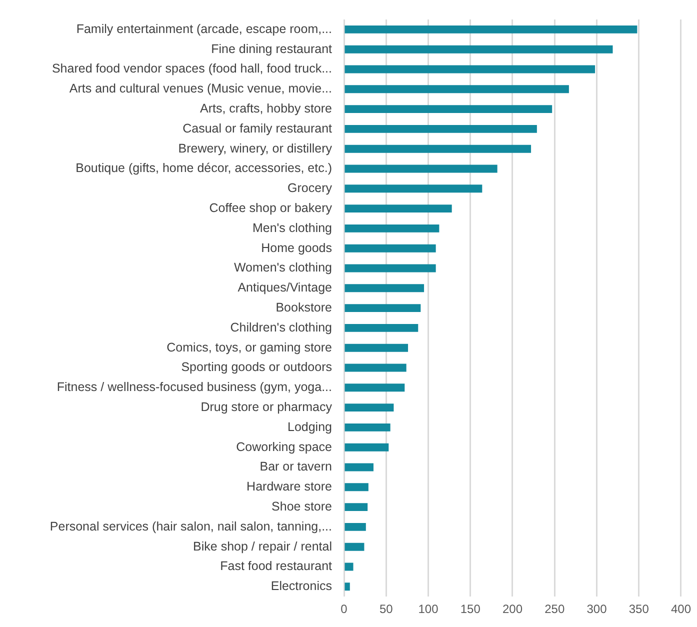  I want to click on x-tick-label: 0, so click(344, 609).